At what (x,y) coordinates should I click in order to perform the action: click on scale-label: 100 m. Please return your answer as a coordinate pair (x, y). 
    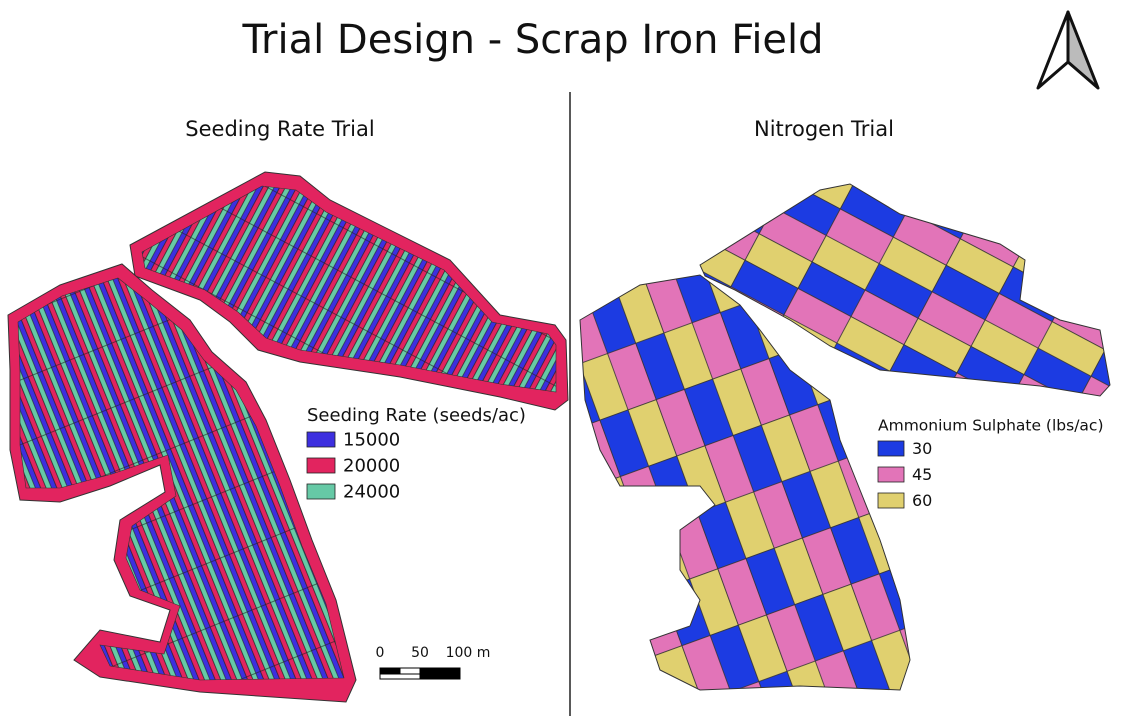
    Looking at the image, I should click on (468, 653).